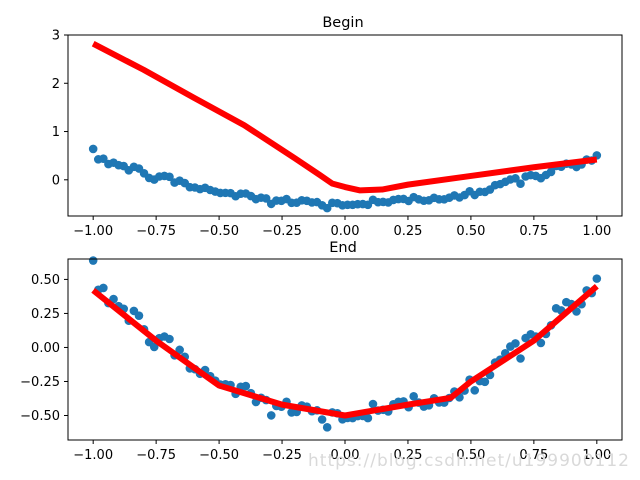 This screenshot has width=640, height=480. I want to click on watermark-text: https://blog.csdn.net/u199900112, so click(469, 461).